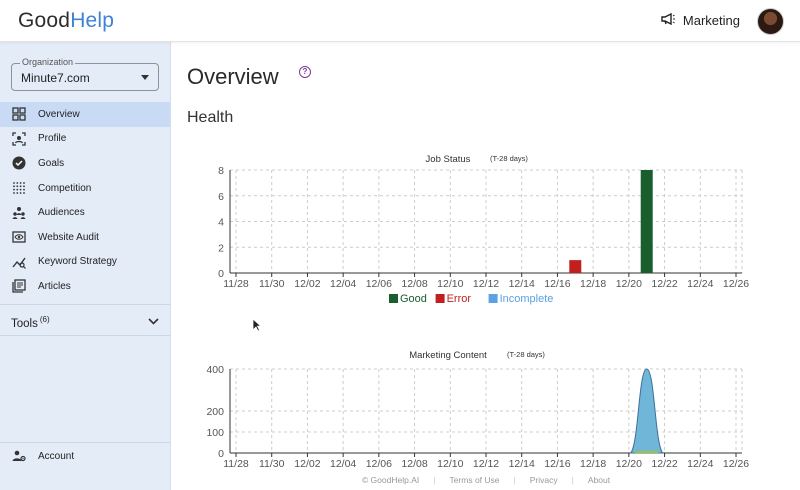 The image size is (800, 490). I want to click on organization-value: Minute7.com, so click(55, 78).